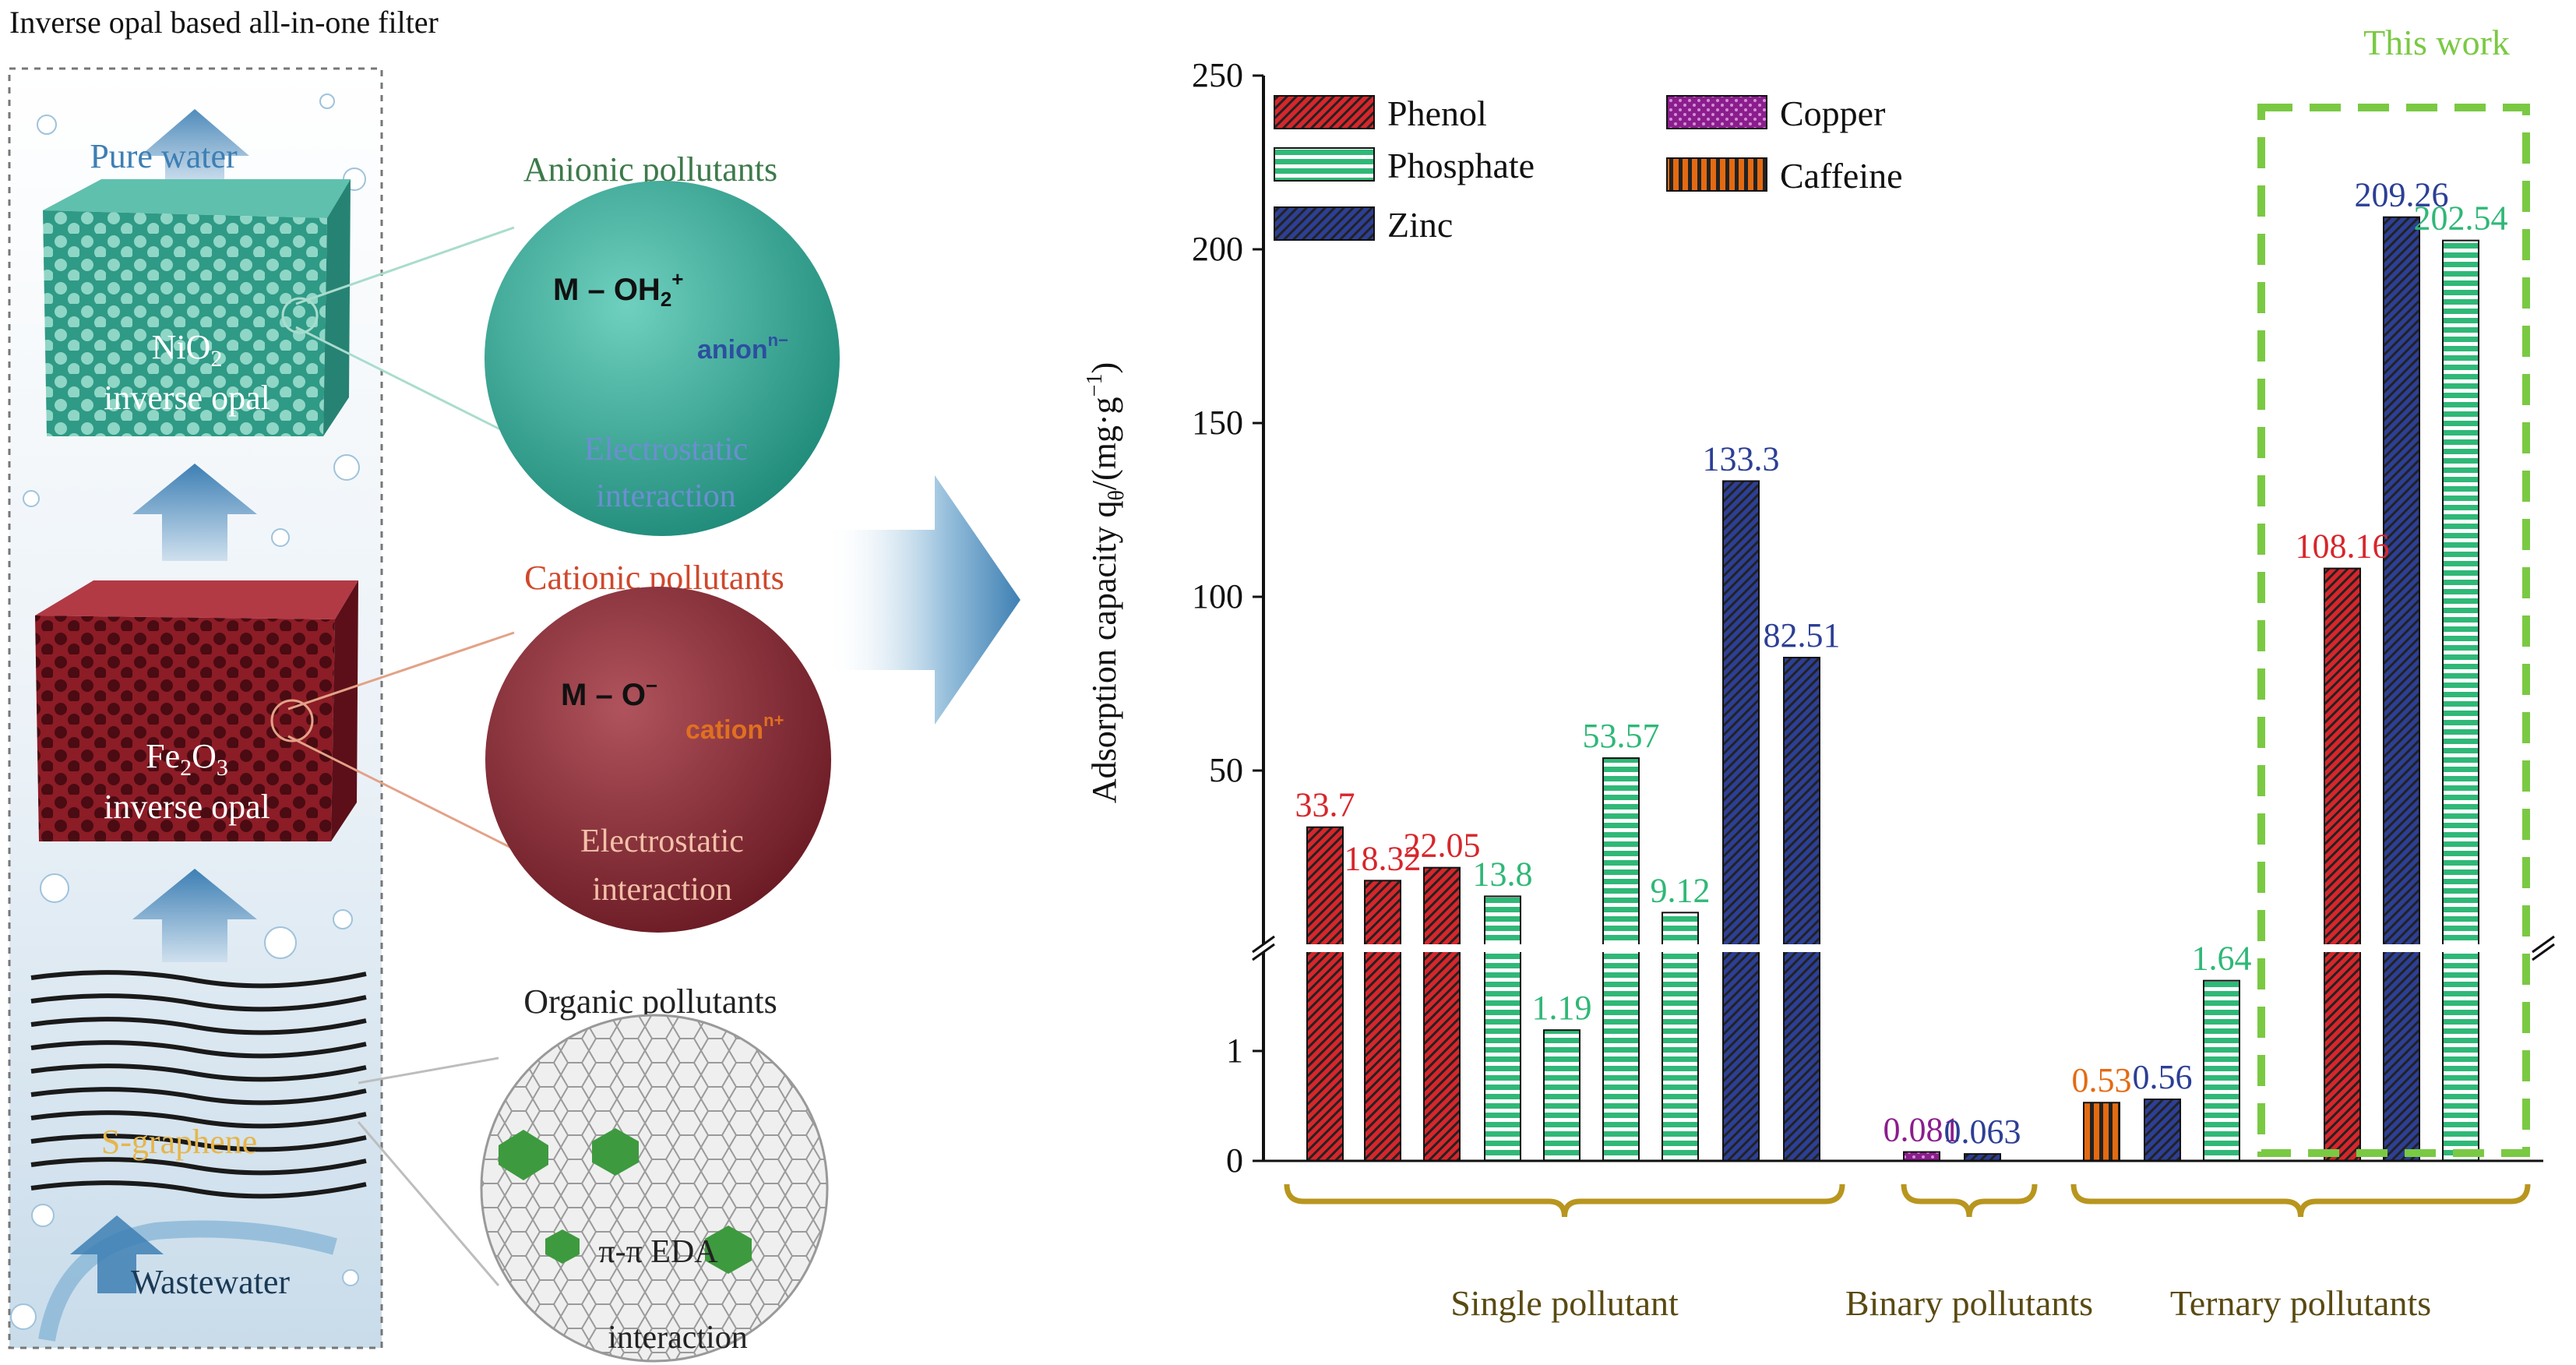 This screenshot has width=2576, height=1365. I want to click on wastewater-arrow-icon, so click(117, 1254).